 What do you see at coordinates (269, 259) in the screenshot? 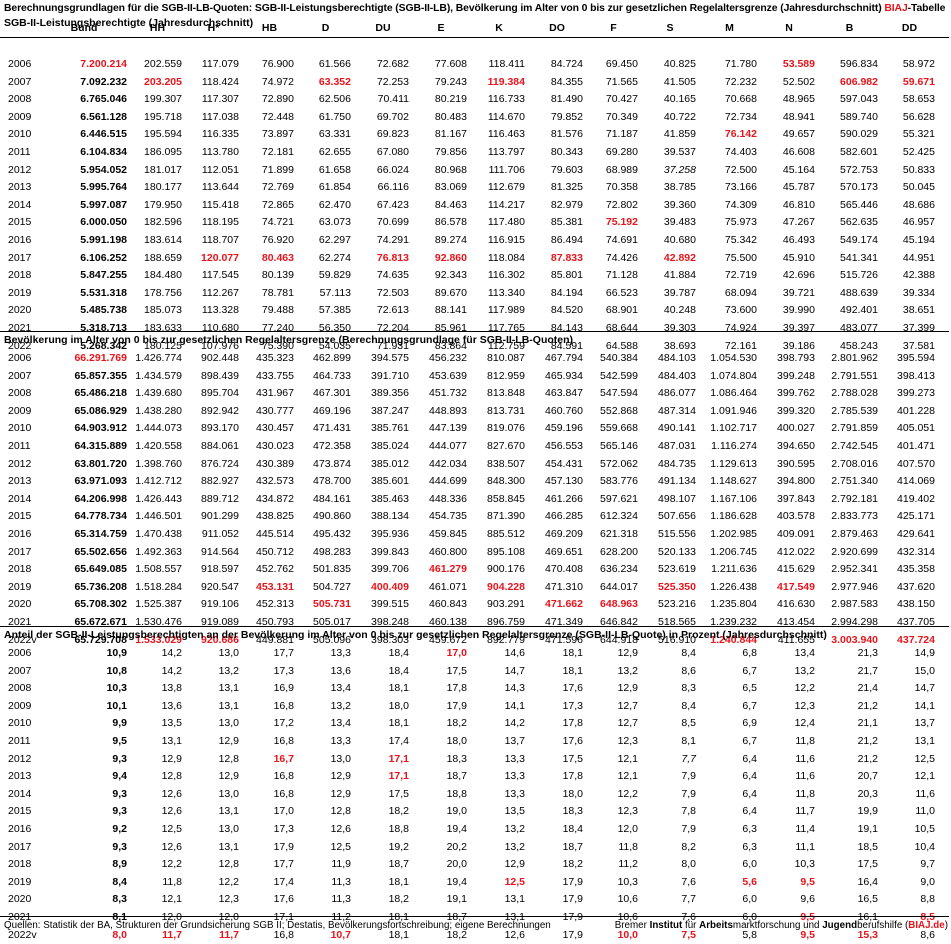
I see `value-cell: 80.463` at bounding box center [269, 259].